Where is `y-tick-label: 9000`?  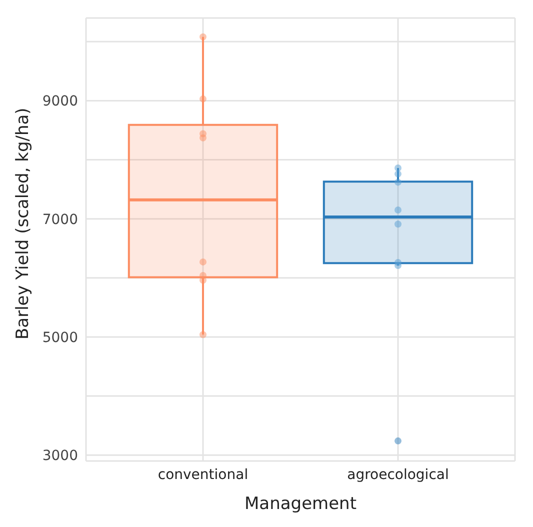 y-tick-label: 9000 is located at coordinates (60, 102).